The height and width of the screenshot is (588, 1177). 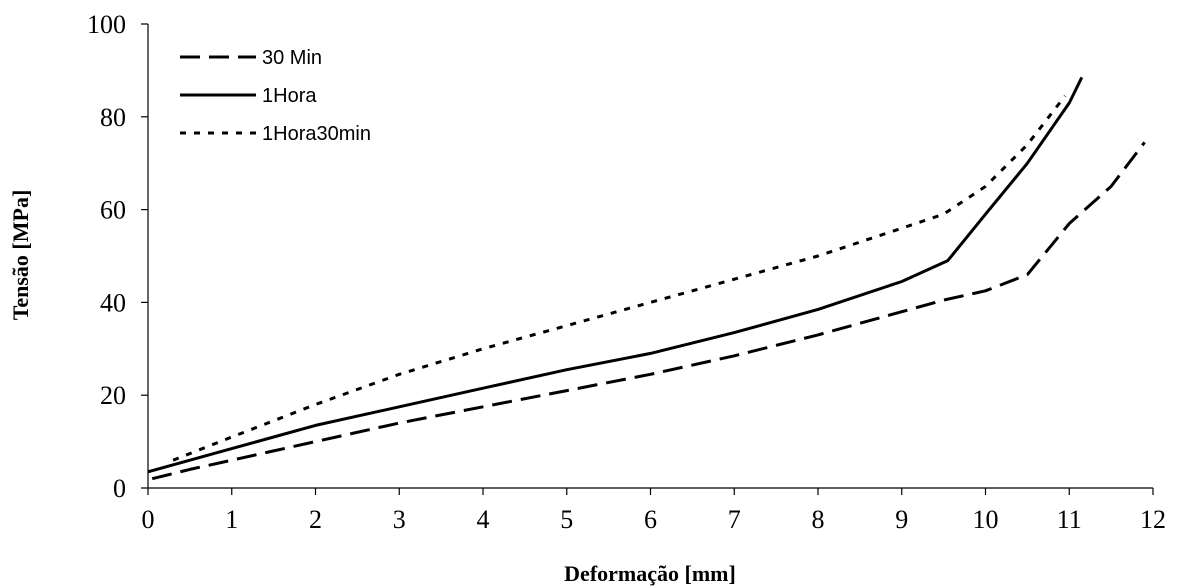 I want to click on y-tick-label: 20, so click(x=113, y=395).